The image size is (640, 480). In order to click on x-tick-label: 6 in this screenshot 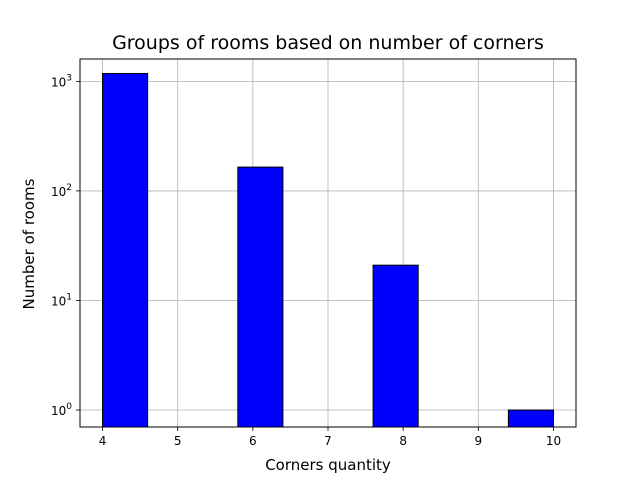, I will do `click(253, 441)`.